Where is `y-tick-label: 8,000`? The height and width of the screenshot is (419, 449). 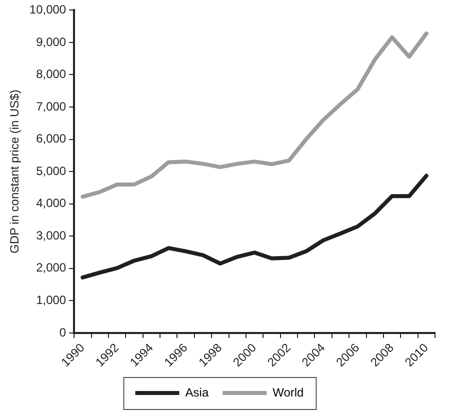 y-tick-label: 8,000 is located at coordinates (51, 74).